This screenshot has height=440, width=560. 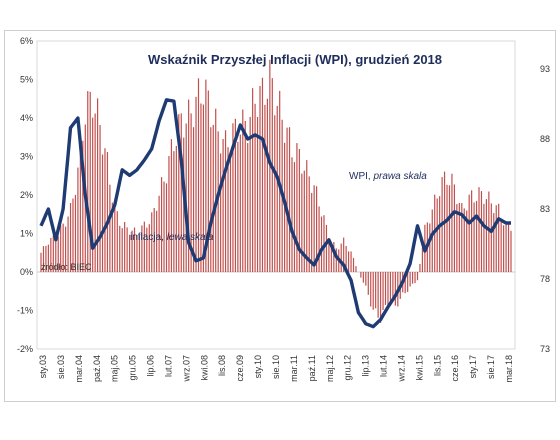 What do you see at coordinates (26, 234) in the screenshot?
I see `left-tick-label: 1%` at bounding box center [26, 234].